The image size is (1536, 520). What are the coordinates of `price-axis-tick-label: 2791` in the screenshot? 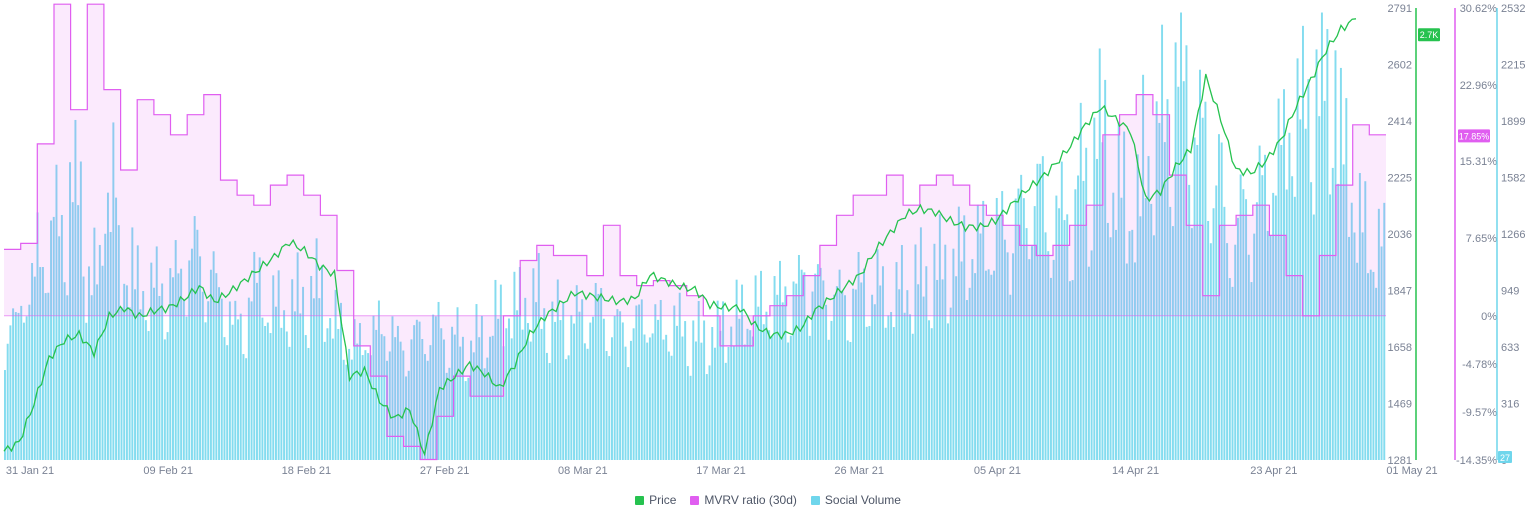 It's located at (1400, 9).